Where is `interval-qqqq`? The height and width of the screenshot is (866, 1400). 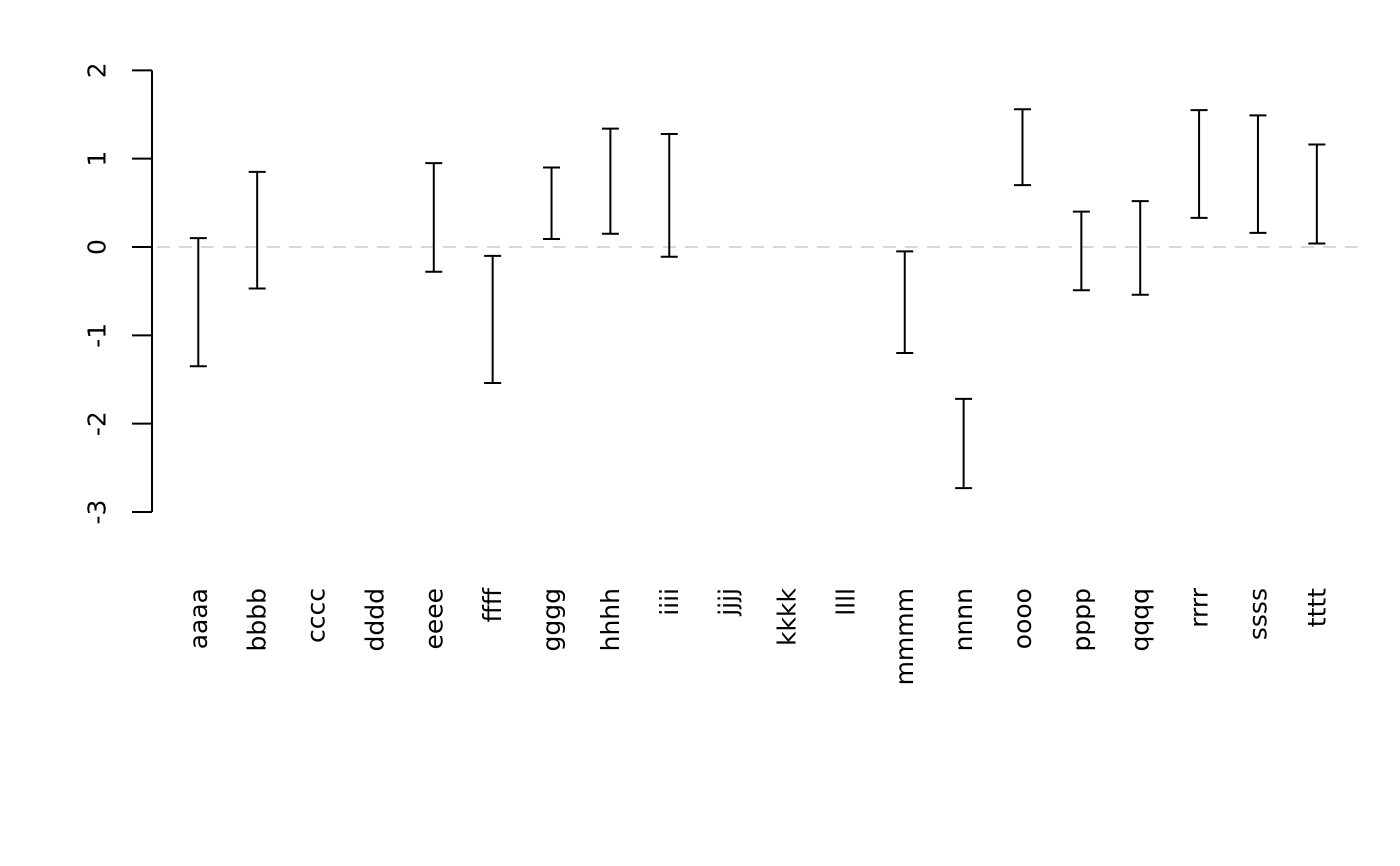
interval-qqqq is located at coordinates (1140, 248).